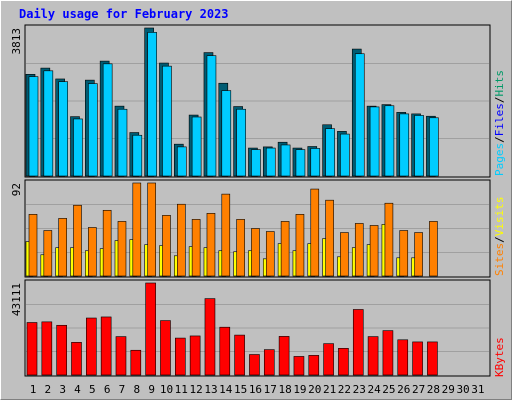 The height and width of the screenshot is (400, 512). Describe the element at coordinates (16, 41) in the screenshot. I see `panel-hits-max-label: 3813` at that location.